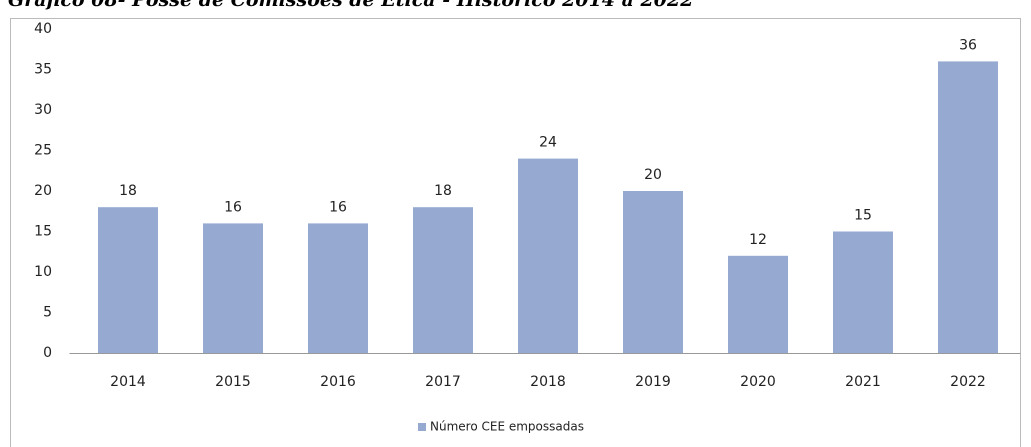 This screenshot has height=447, width=1031. What do you see at coordinates (758, 240) in the screenshot?
I see `data-label: 12` at bounding box center [758, 240].